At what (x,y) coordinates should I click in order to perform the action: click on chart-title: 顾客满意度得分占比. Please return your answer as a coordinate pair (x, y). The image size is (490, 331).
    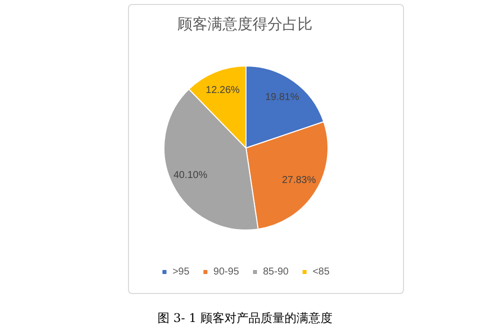
    Looking at the image, I should click on (245, 24).